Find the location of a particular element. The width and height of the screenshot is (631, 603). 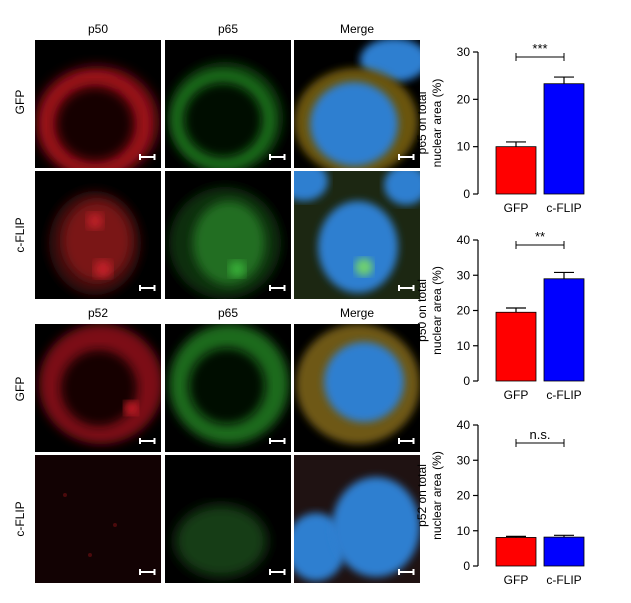

micrograph-merge-gfp-bottom is located at coordinates (357, 388).